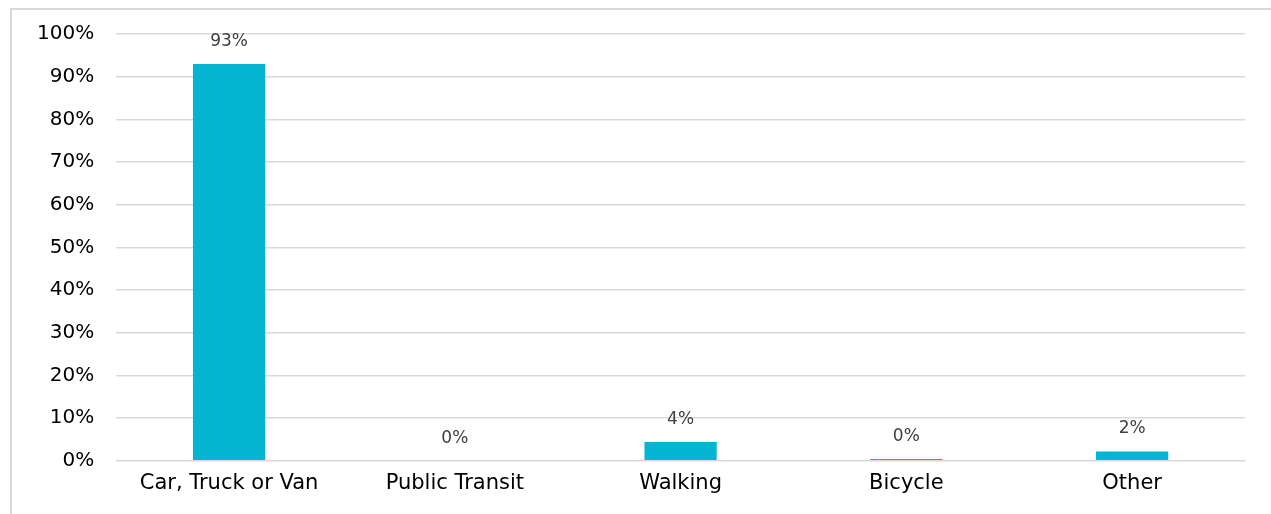  I want to click on data-label: 4%, so click(681, 417).